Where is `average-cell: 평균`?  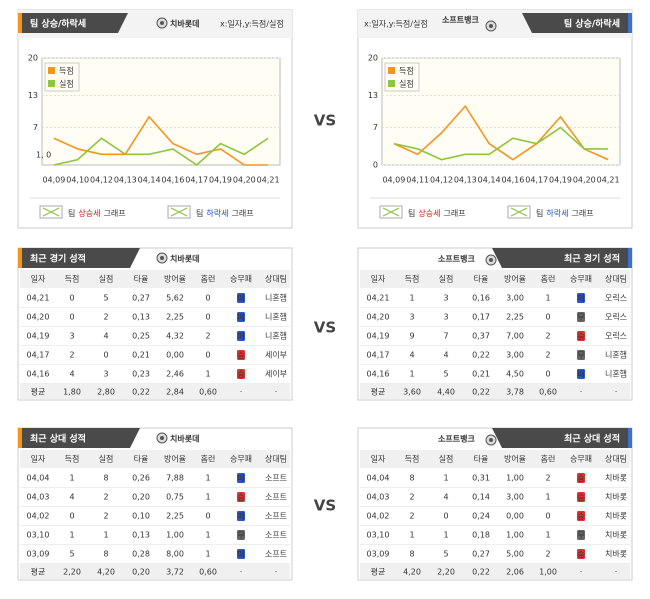
average-cell: 평균 is located at coordinates (38, 572).